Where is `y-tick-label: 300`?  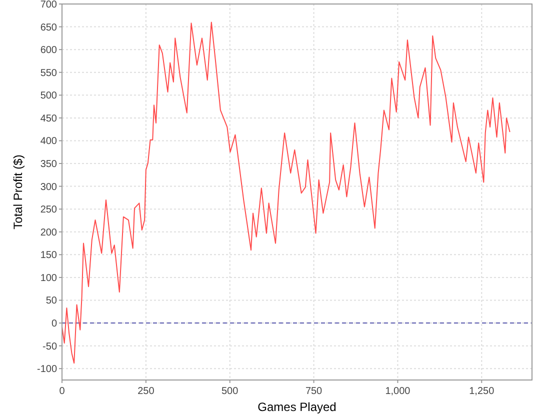 y-tick-label: 300 is located at coordinates (49, 187).